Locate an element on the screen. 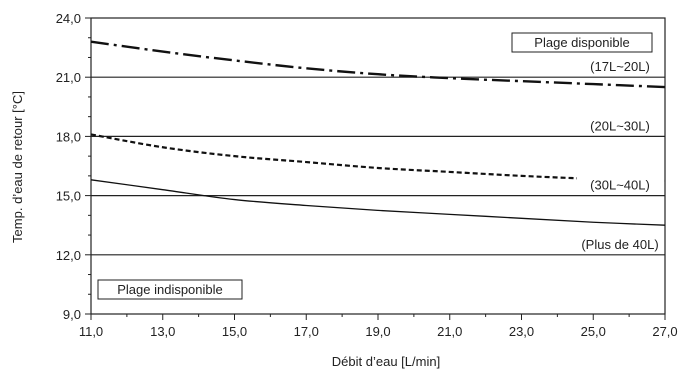 The image size is (687, 376). x-tick-label-2: 15,0 is located at coordinates (234, 331).